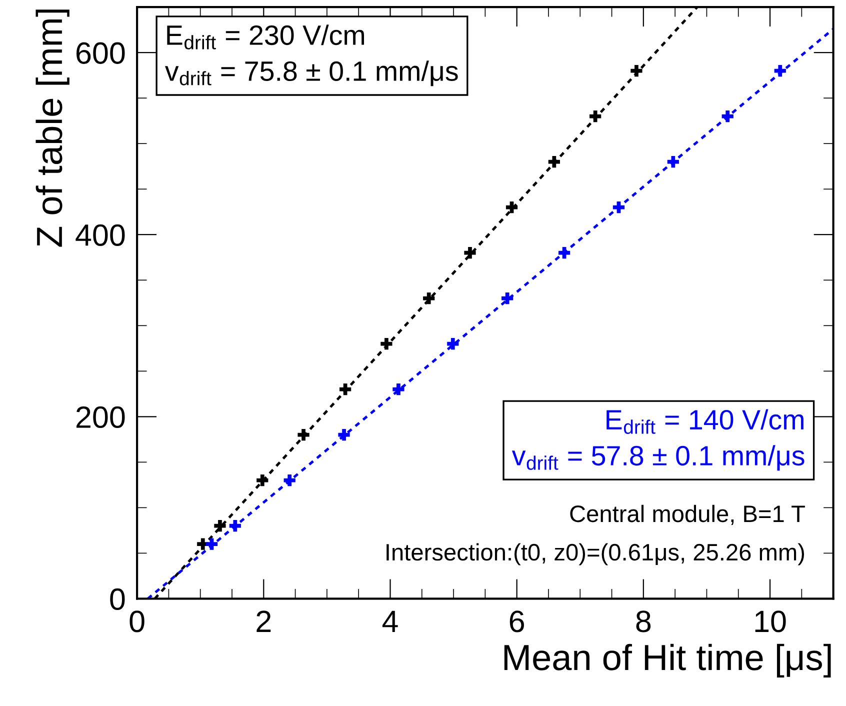  I want to click on text: E$_{drift}$ = 230 V/cm v$_{drift}$ = 75.8 ± 0.1 mm/μs, so click(311, 55).